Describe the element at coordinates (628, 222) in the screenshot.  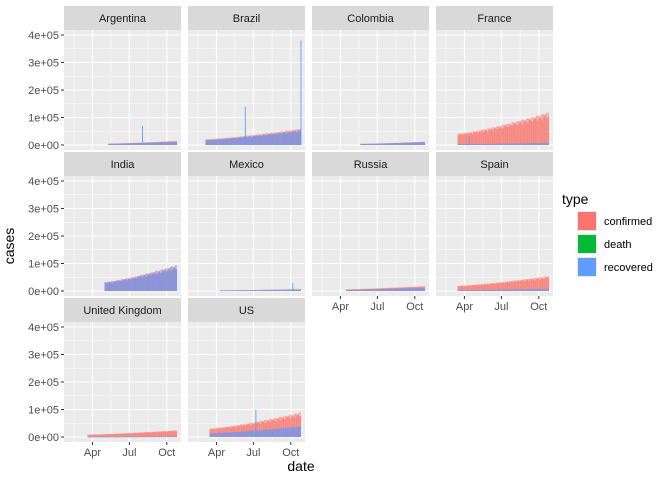
I see `legend-label: confirmed` at that location.